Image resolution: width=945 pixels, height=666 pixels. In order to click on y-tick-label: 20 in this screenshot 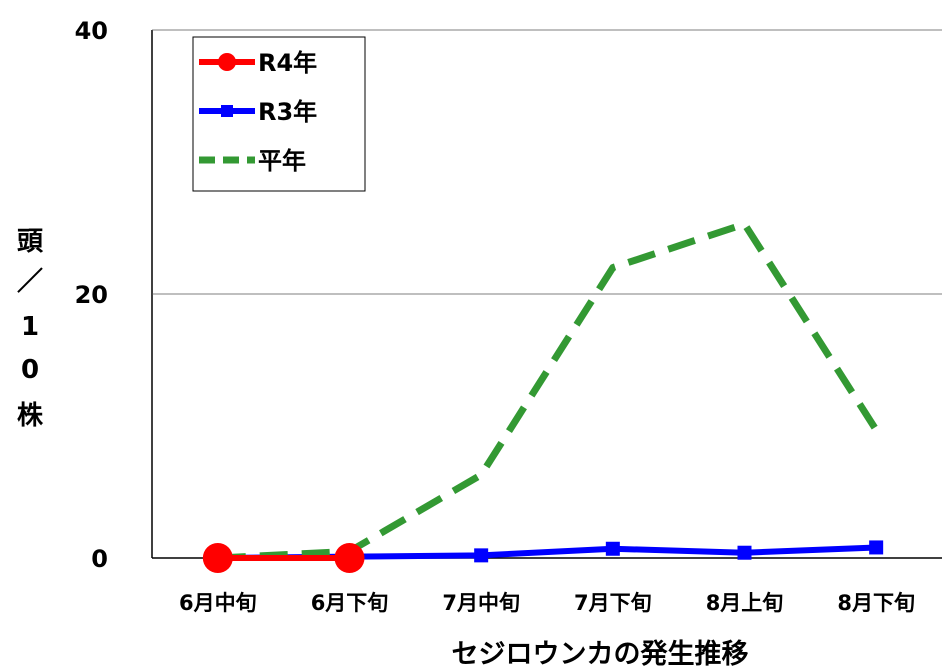, I will do `click(91, 295)`.